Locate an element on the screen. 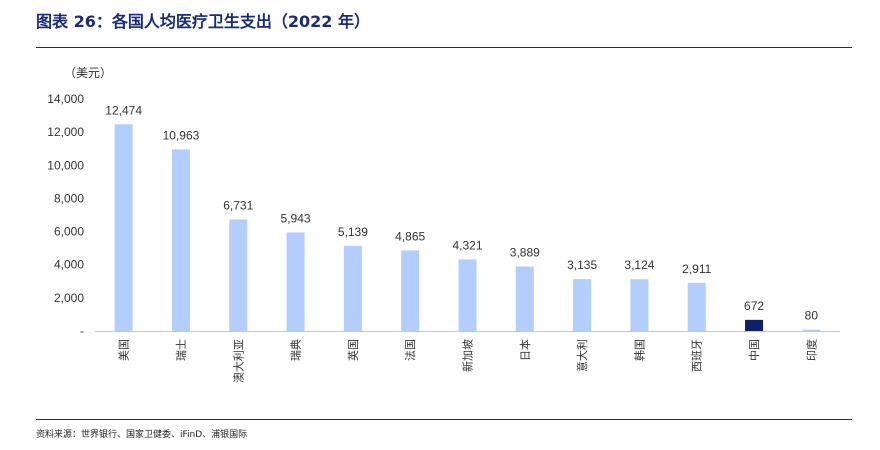  data-label: 12,474 is located at coordinates (123, 110).